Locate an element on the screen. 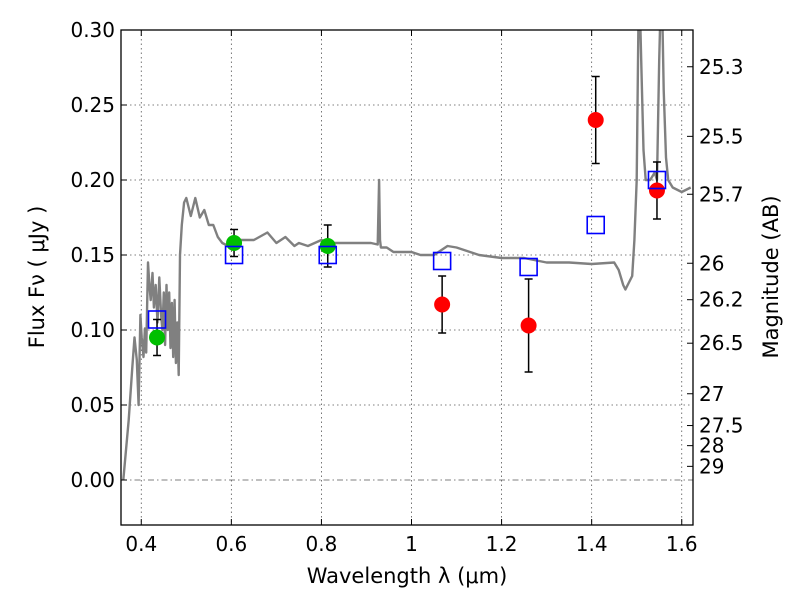 The image size is (800, 600). mag-tick-label: 25.3 is located at coordinates (721, 67).